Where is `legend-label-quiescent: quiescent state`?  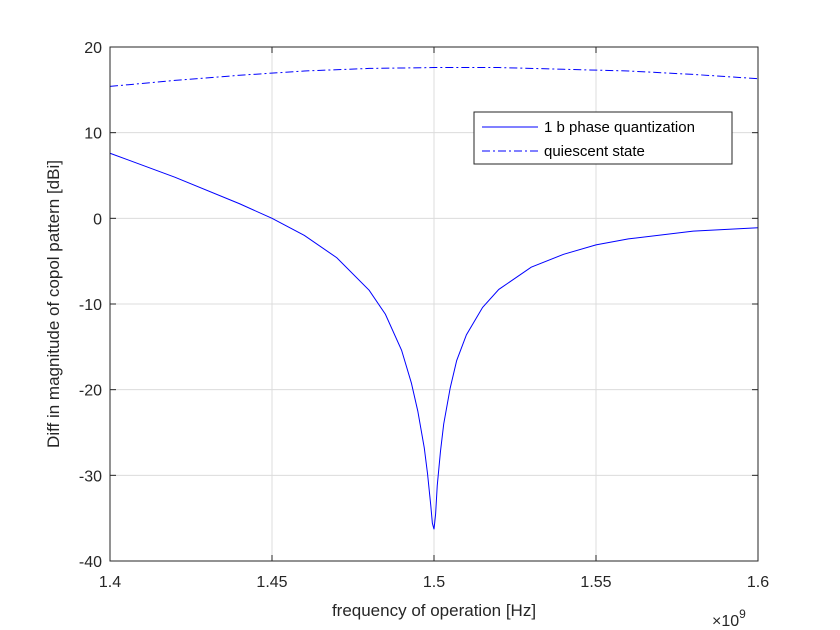 legend-label-quiescent: quiescent state is located at coordinates (594, 151).